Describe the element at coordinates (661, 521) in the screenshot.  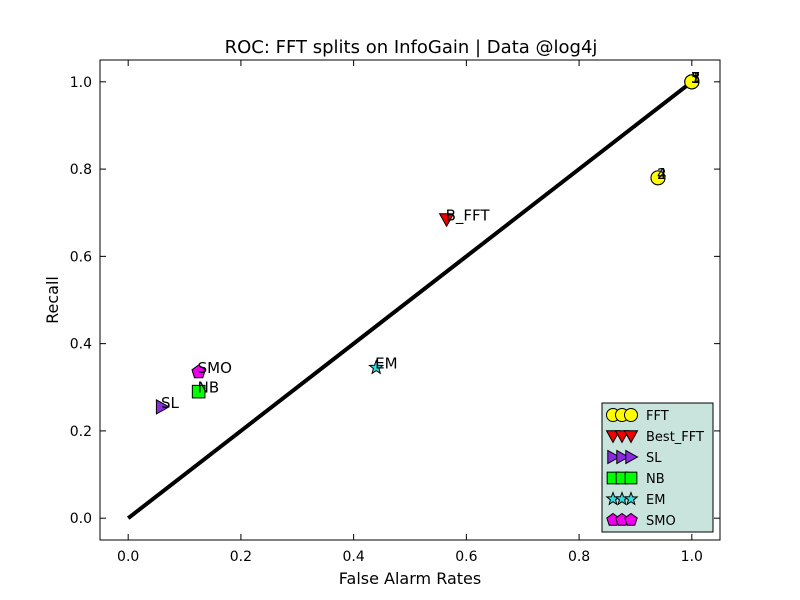
I see `legend-label-smo: SMO` at that location.